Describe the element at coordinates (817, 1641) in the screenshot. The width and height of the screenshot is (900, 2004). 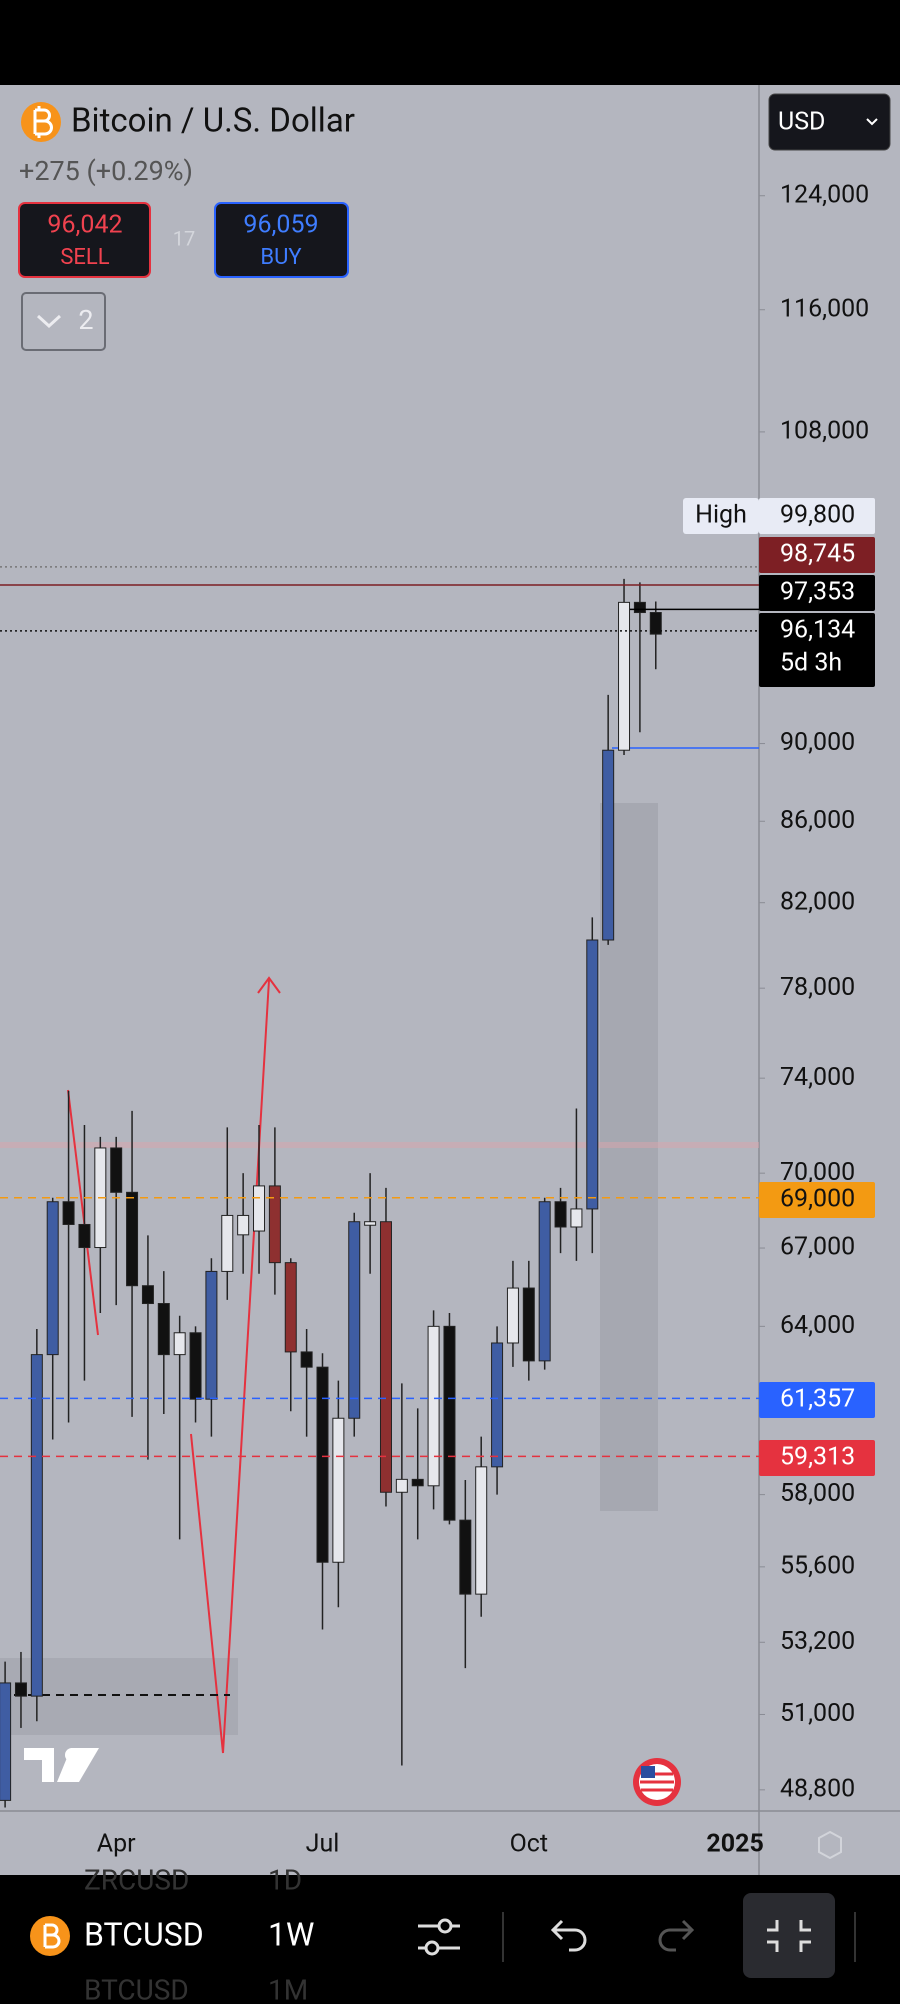
I see `y-tick-label: 53,200` at that location.